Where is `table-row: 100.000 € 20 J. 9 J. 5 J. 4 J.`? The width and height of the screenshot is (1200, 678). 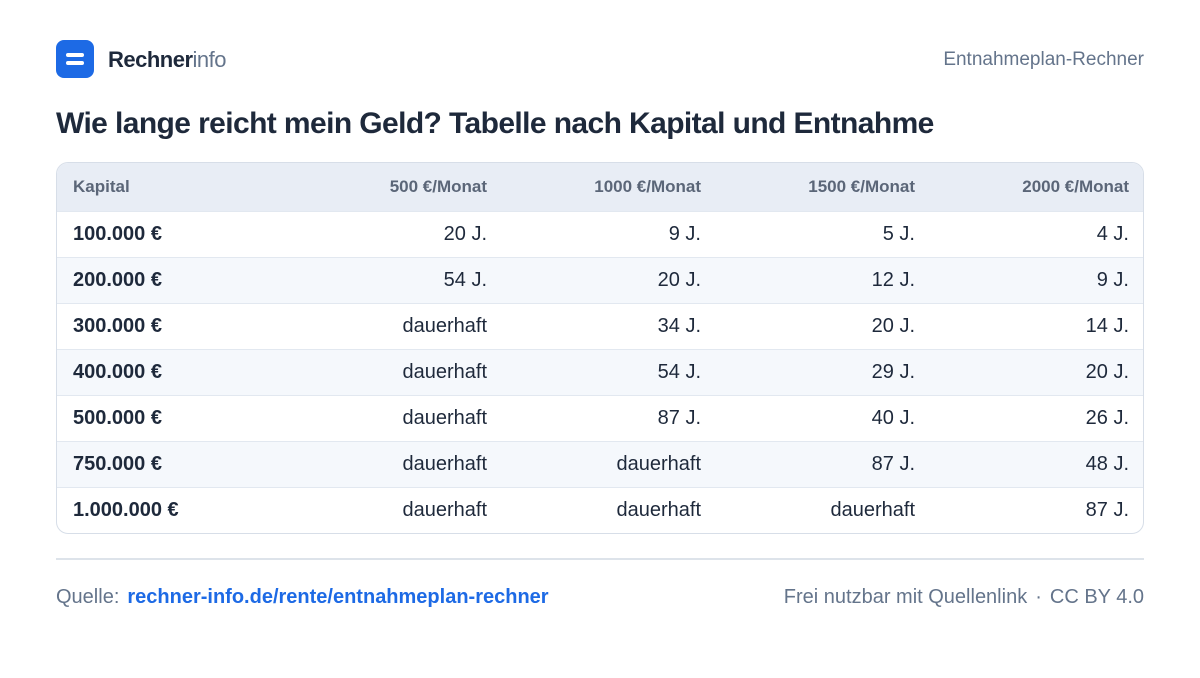
table-row: 100.000 € 20 J. 9 J. 5 J. 4 J. is located at coordinates (600, 234).